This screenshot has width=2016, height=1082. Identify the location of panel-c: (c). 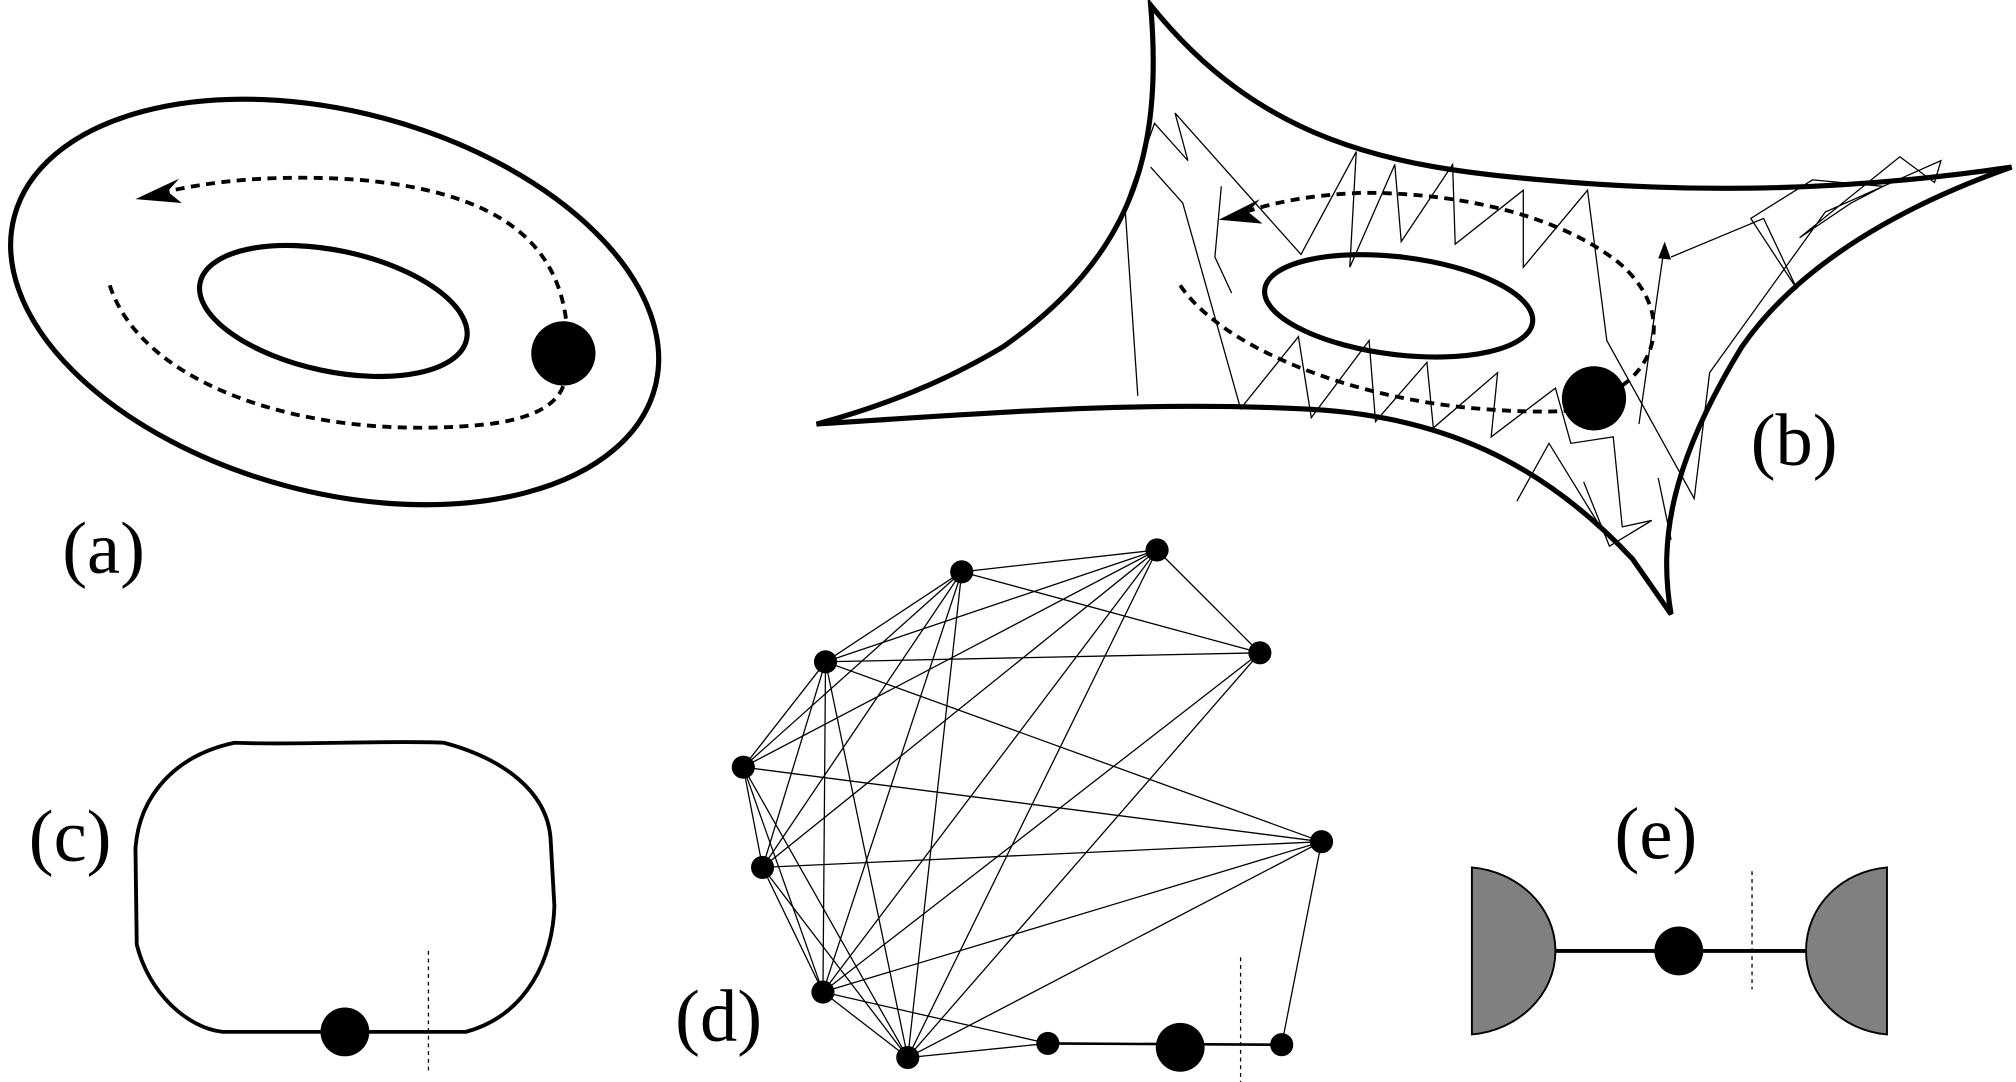
(293, 907).